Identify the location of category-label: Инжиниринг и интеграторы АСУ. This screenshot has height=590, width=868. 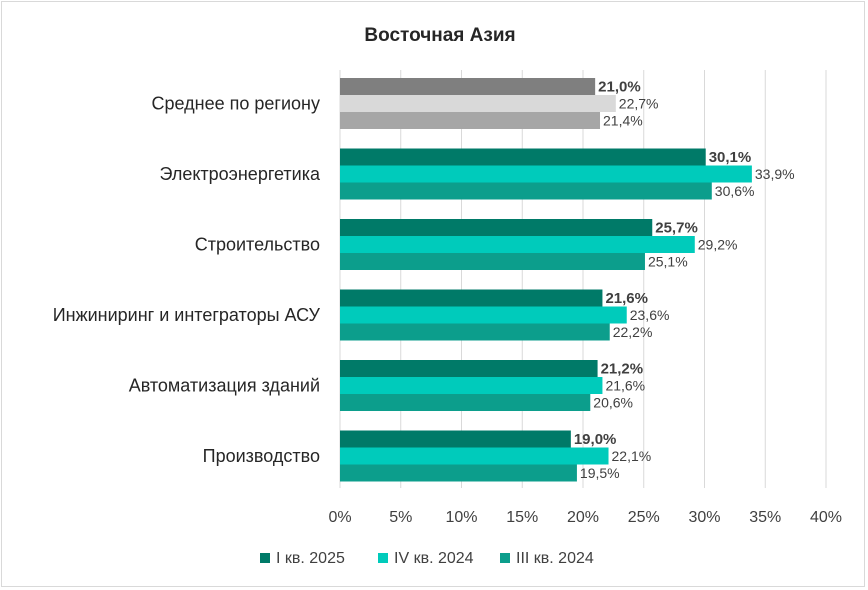
(187, 315).